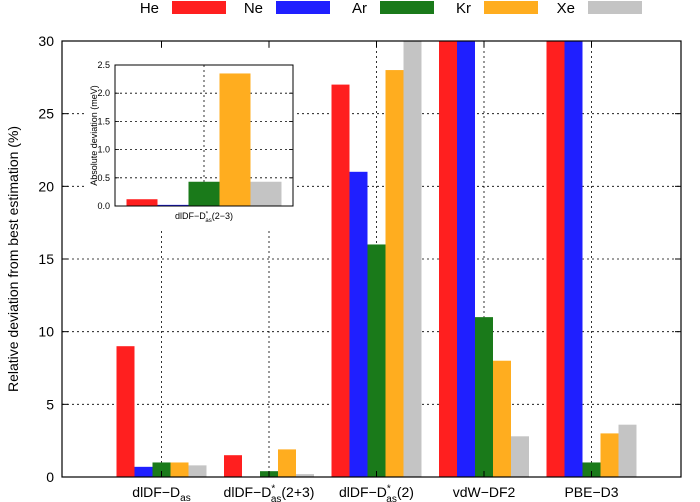 The height and width of the screenshot is (502, 700). I want to click on legend-swatch-kr, so click(511, 7).